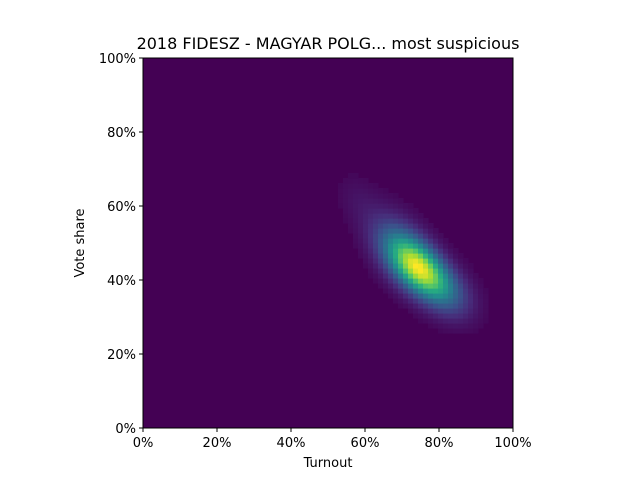  I want to click on x-tick-label: 80%, so click(439, 443).